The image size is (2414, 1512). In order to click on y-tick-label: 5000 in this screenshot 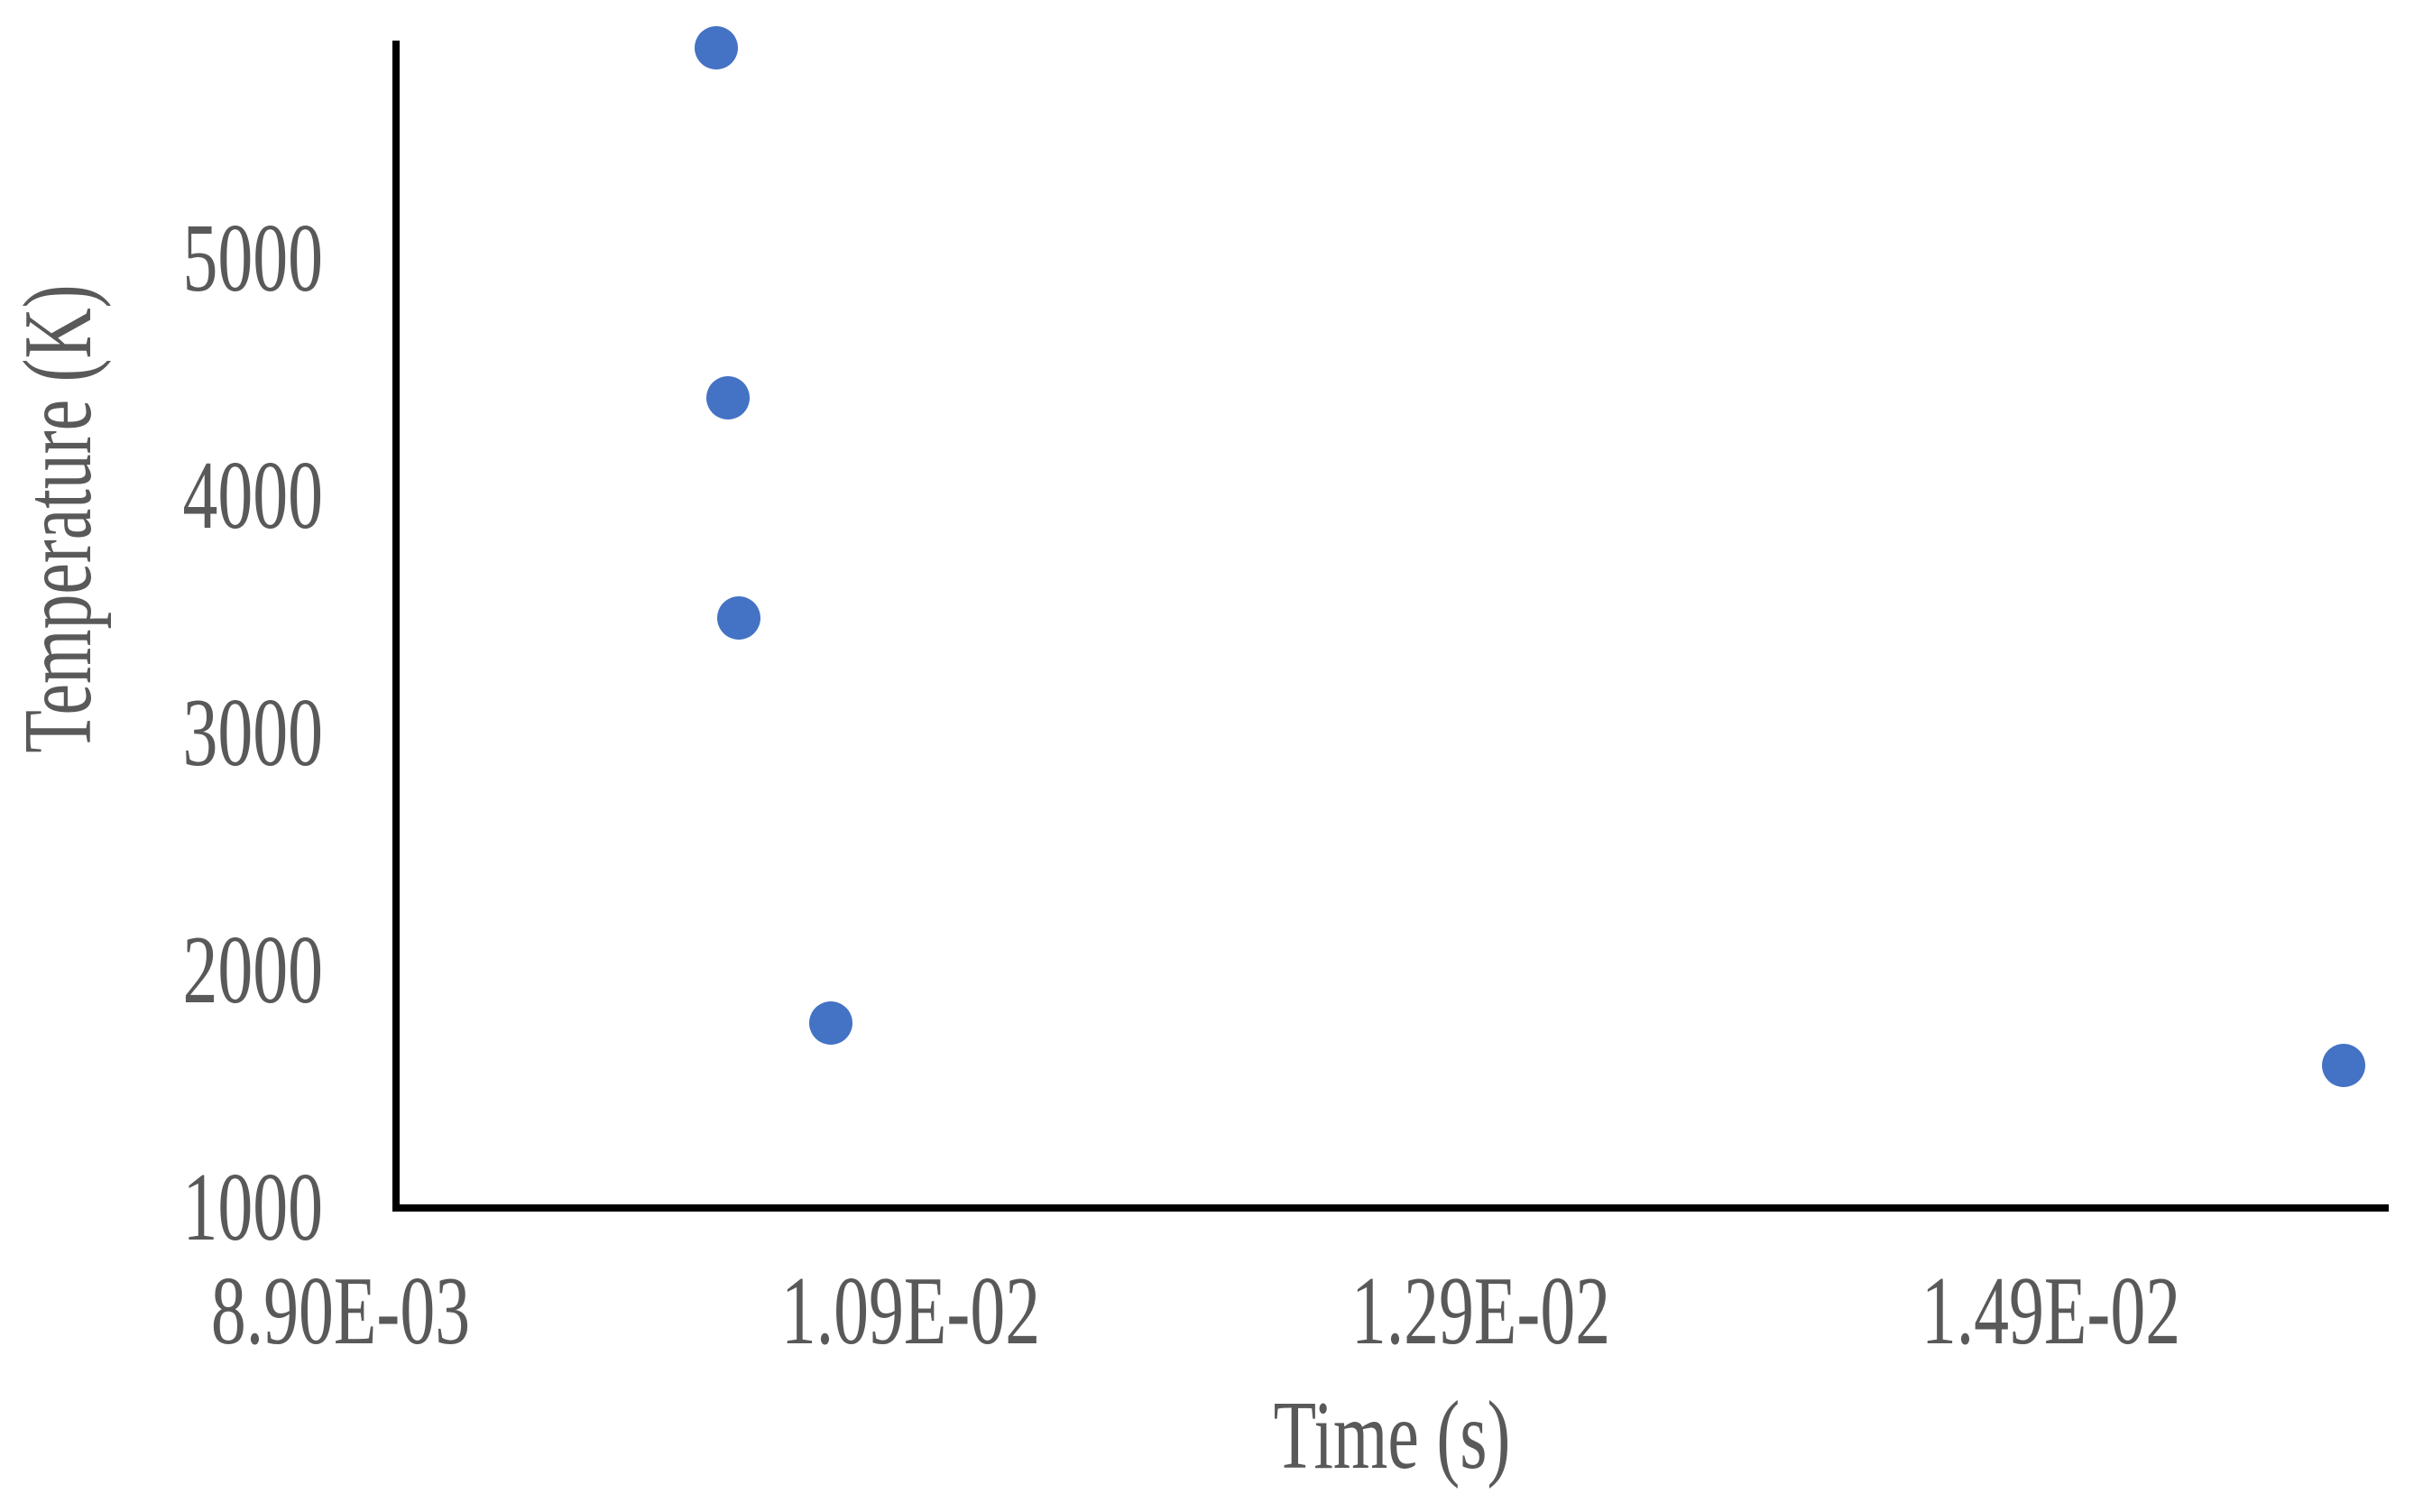, I will do `click(252, 258)`.